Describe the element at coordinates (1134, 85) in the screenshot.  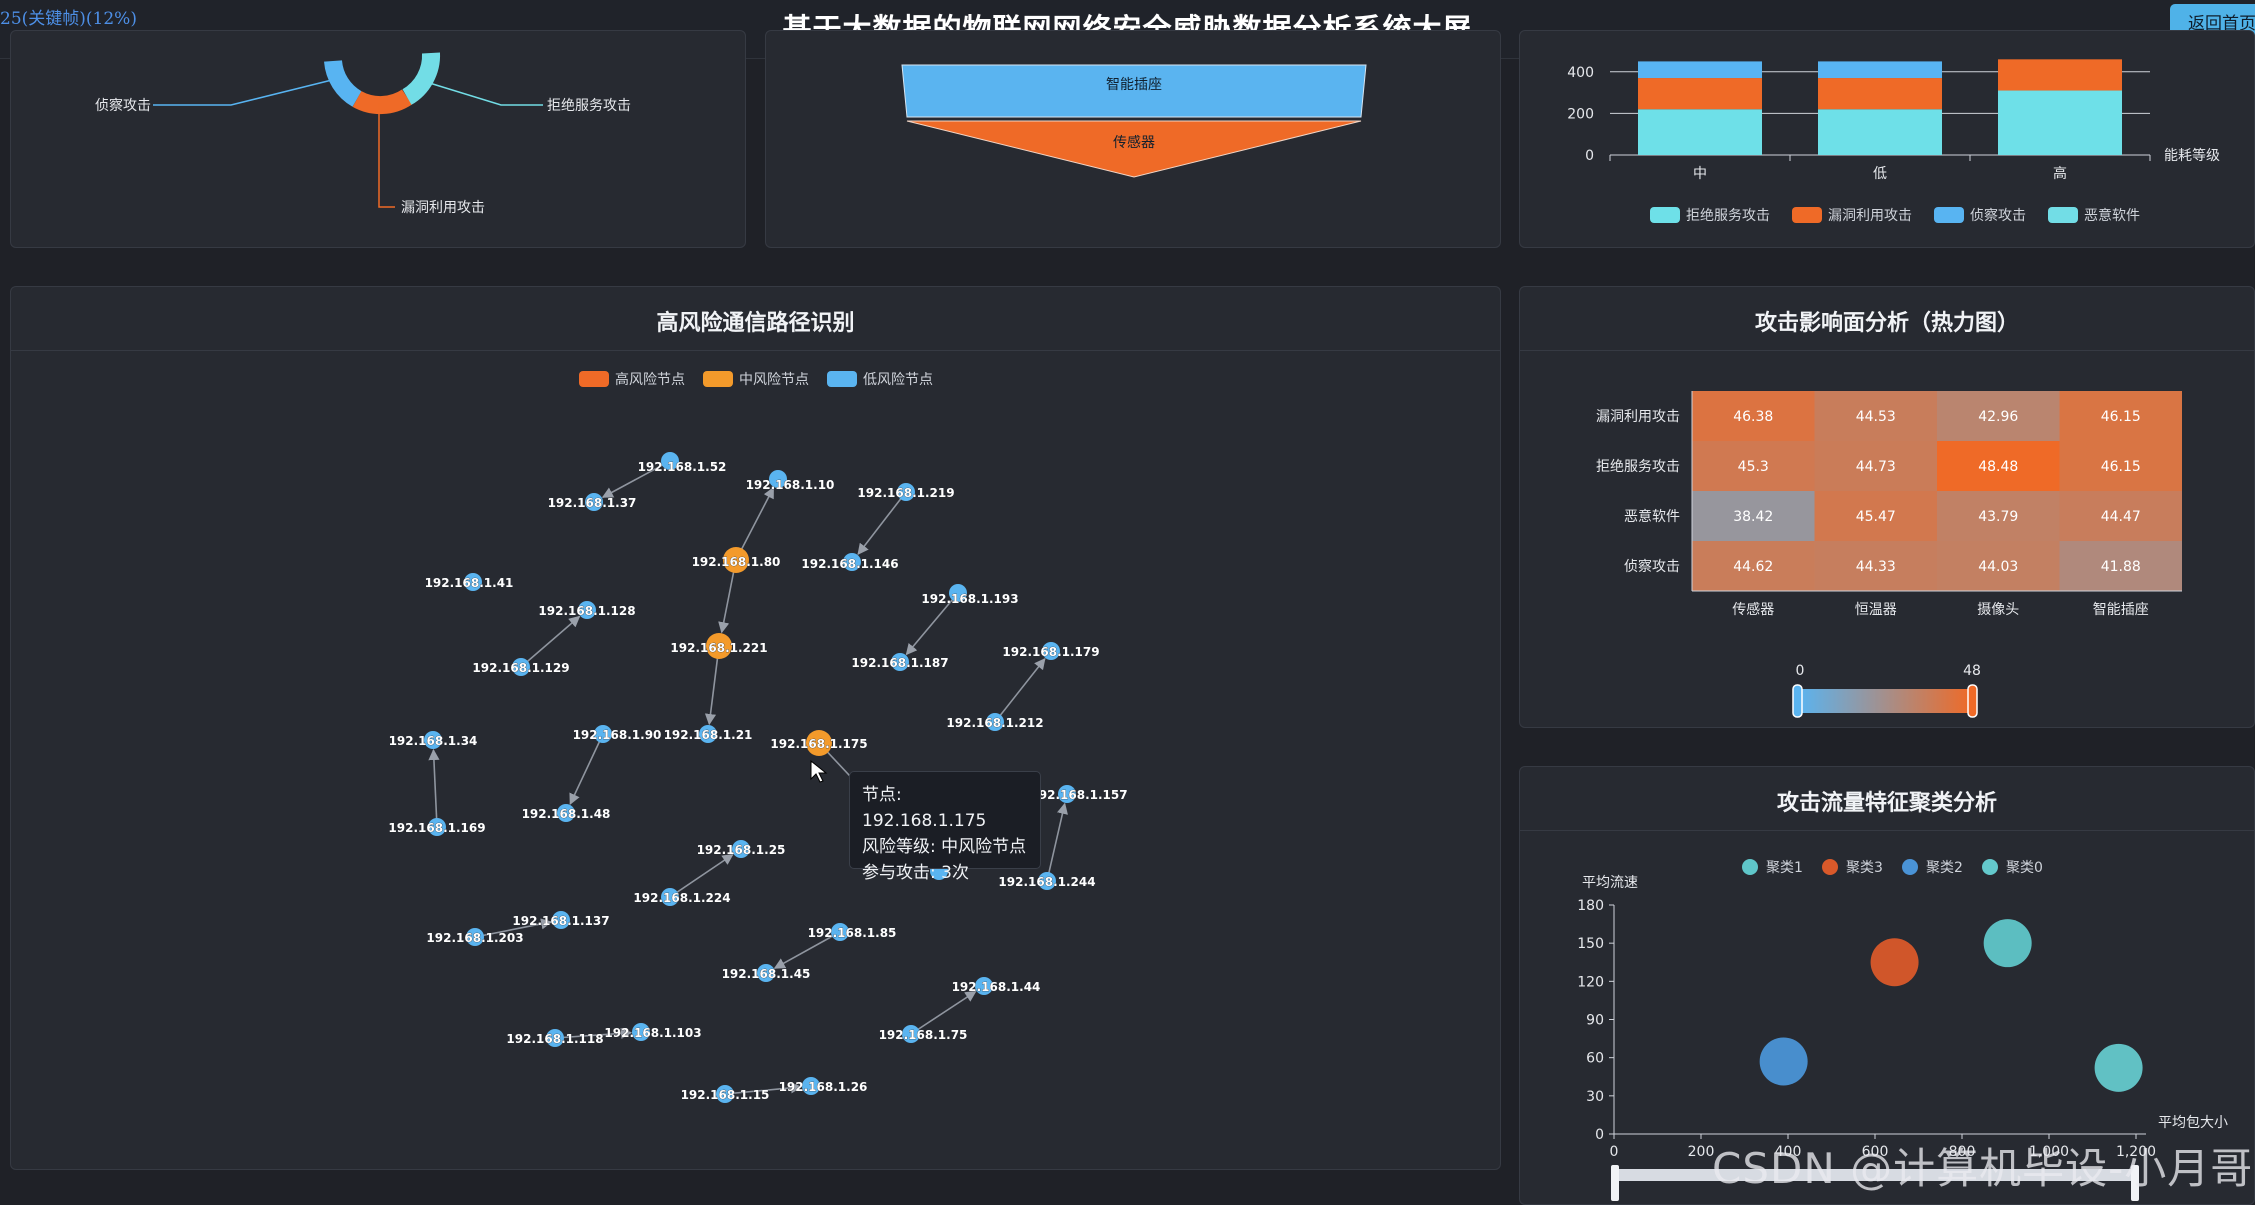
I see `funnel-label-smart-plug: 智能插座` at that location.